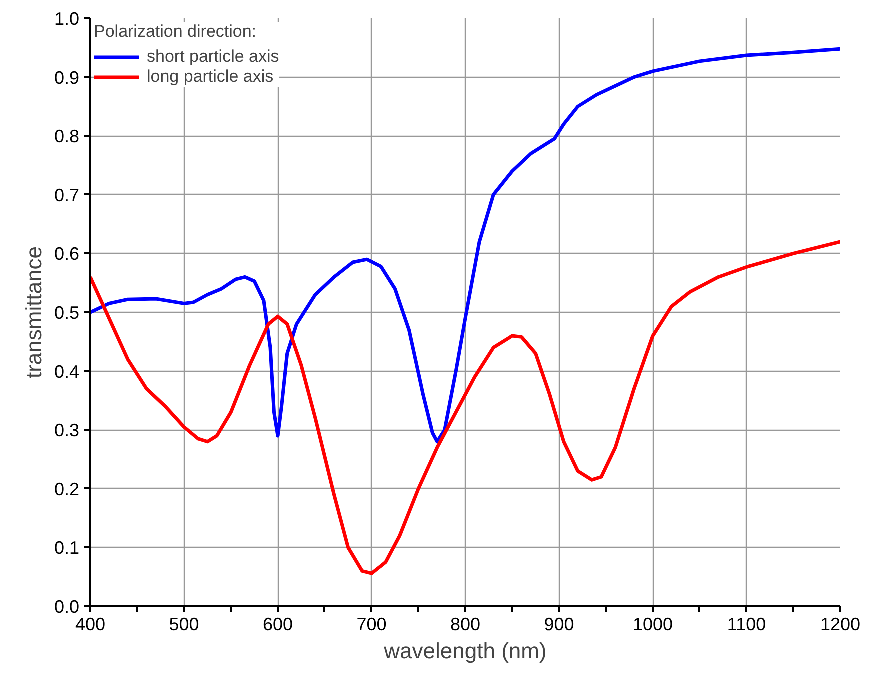  Describe the element at coordinates (746, 624) in the screenshot. I see `x-tick-label: 1100` at that location.